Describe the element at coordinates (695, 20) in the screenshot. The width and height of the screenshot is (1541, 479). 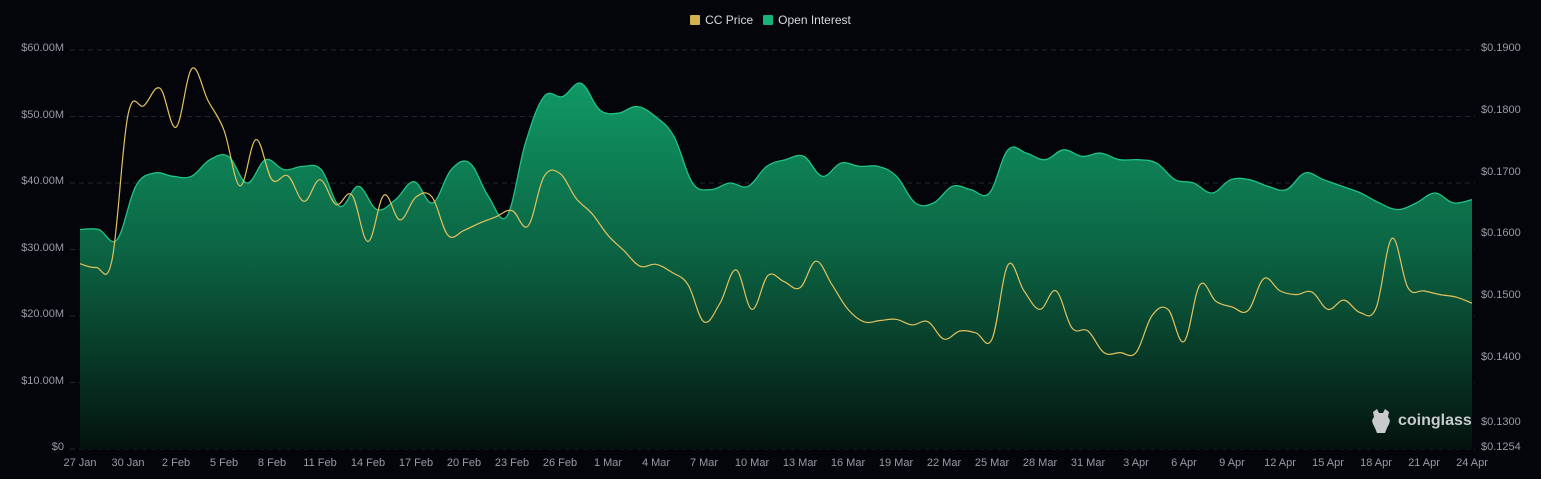
I see `cc-price-swatch-icon` at that location.